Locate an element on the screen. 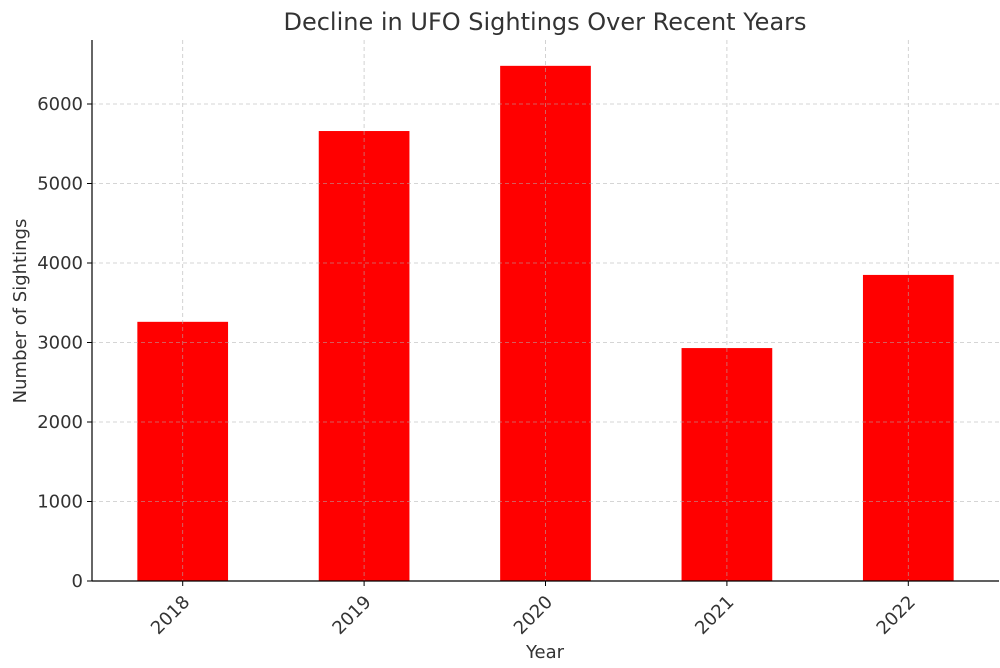  y-tick-label: 5000 is located at coordinates (60, 183).